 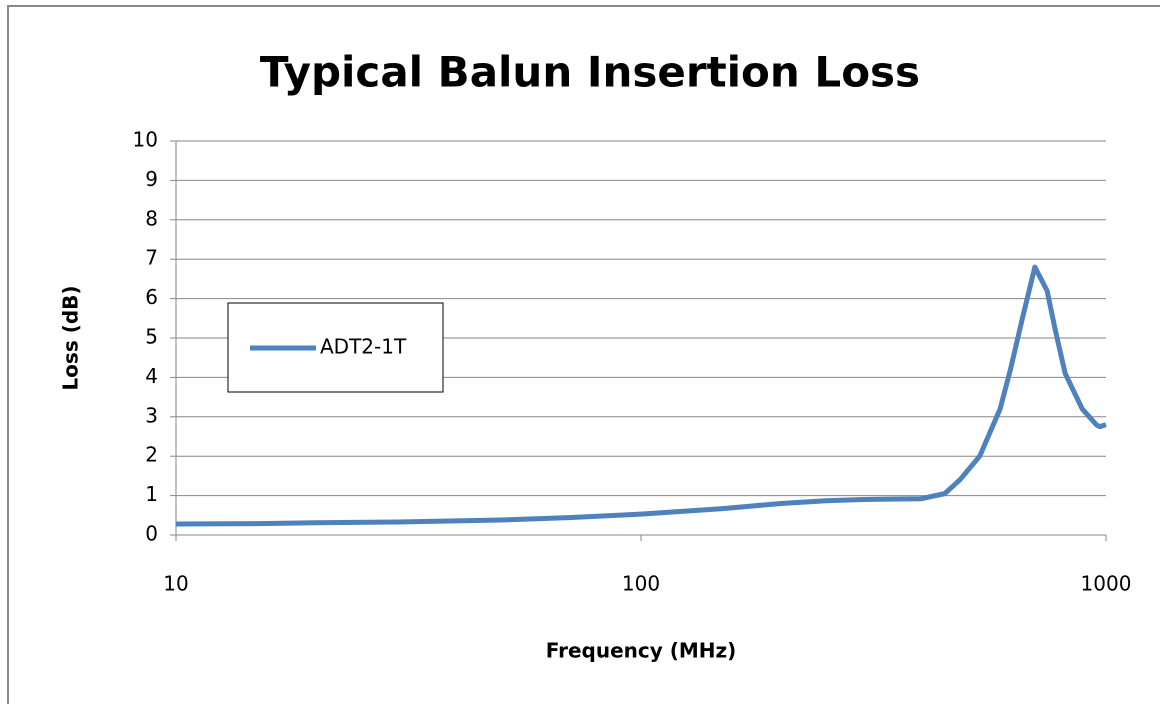 I want to click on x-axis-label: Frequency (MHz), so click(x=641, y=651).